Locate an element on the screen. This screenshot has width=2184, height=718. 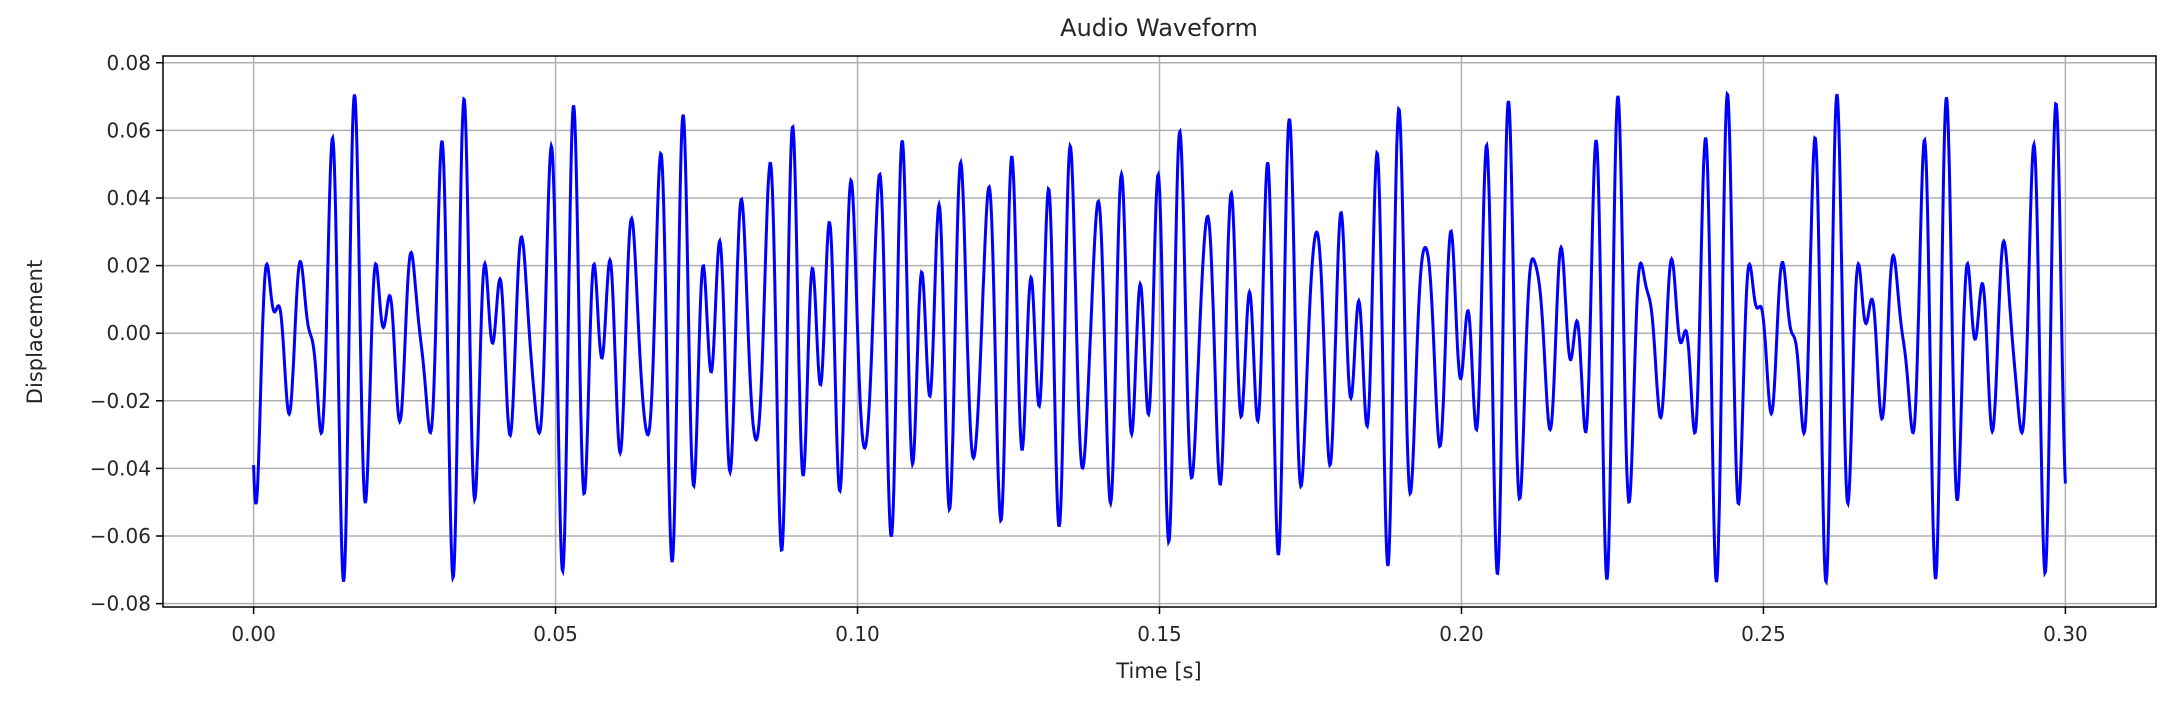
y-tick-label: −0.08 is located at coordinates (120, 604).